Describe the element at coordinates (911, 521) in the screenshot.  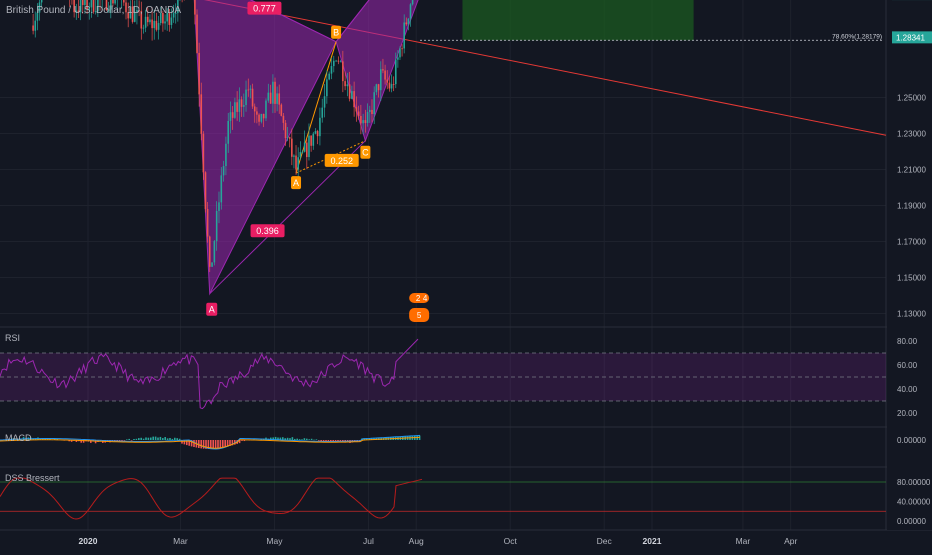
I see `dss-axis-tick: 0.00000` at that location.